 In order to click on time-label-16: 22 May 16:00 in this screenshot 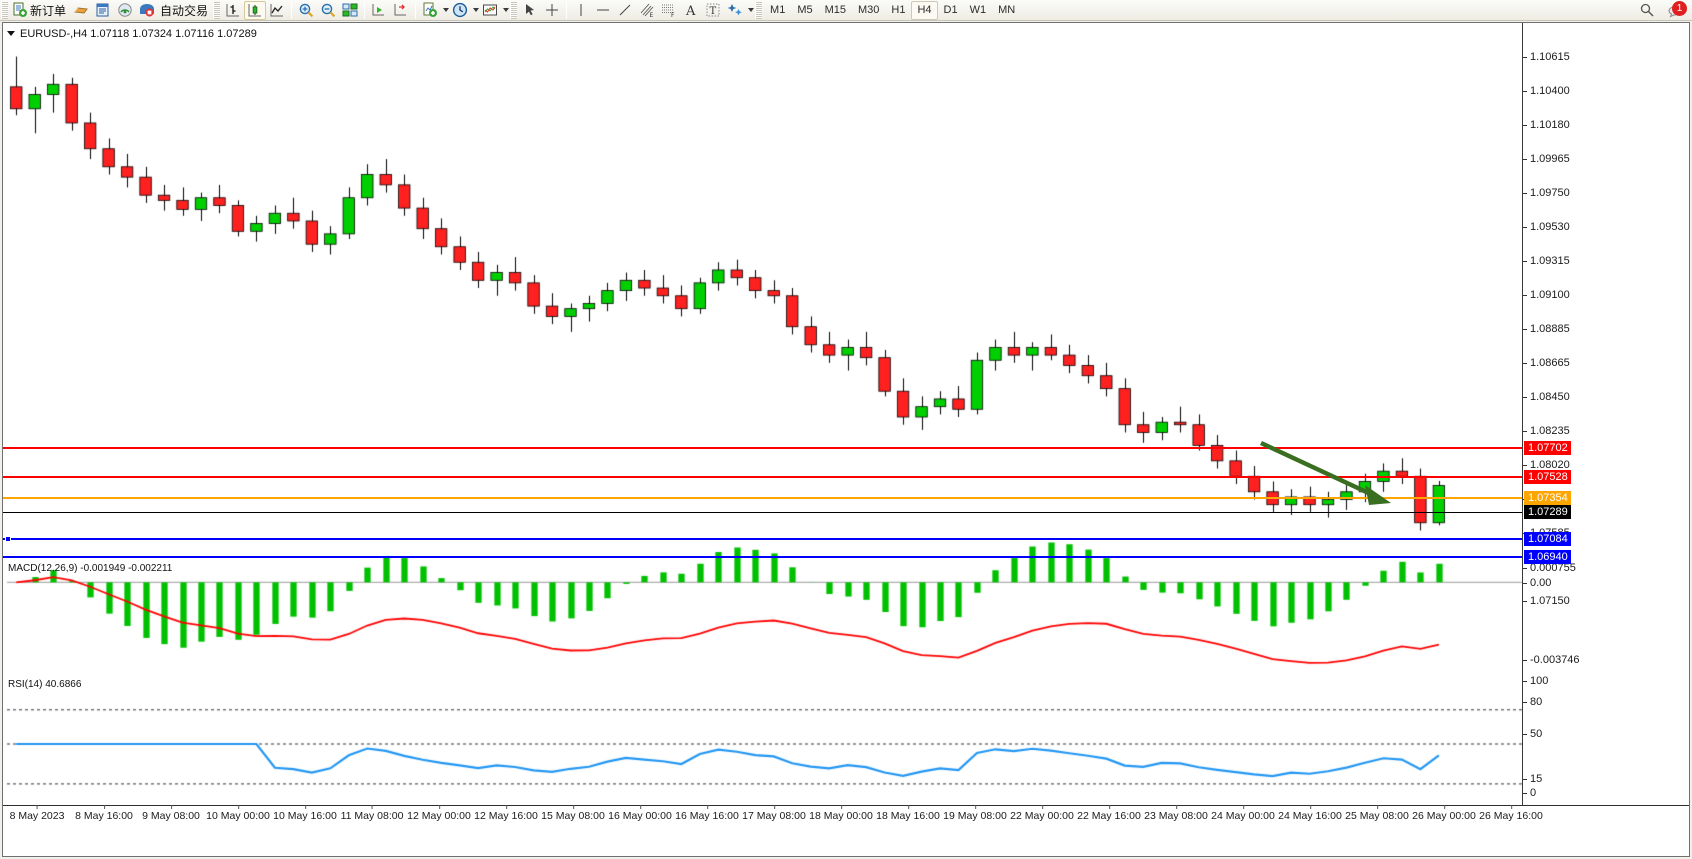, I will do `click(1109, 813)`.